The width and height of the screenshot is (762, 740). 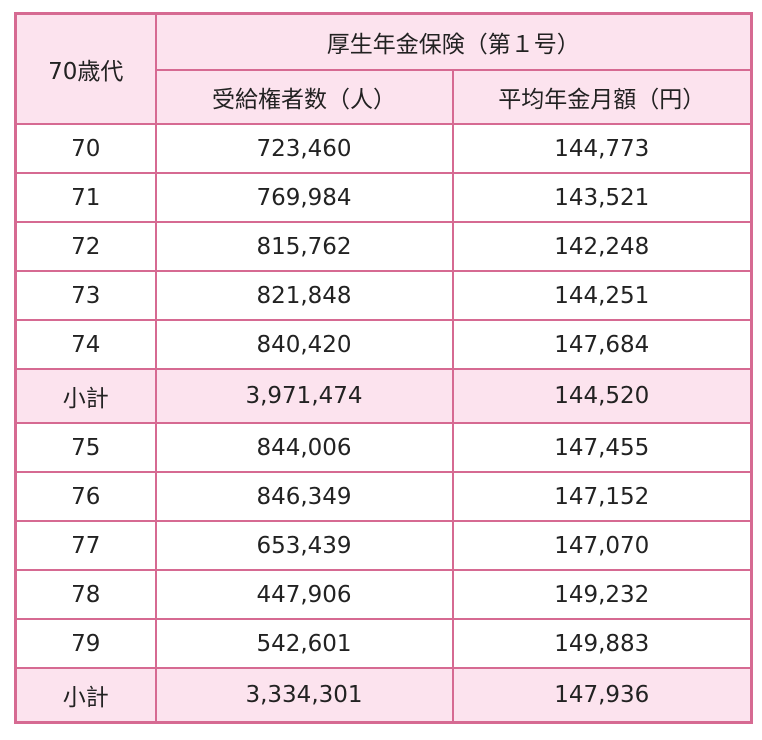 What do you see at coordinates (602, 97) in the screenshot?
I see `average-column-header: 平均年金月額（円）` at bounding box center [602, 97].